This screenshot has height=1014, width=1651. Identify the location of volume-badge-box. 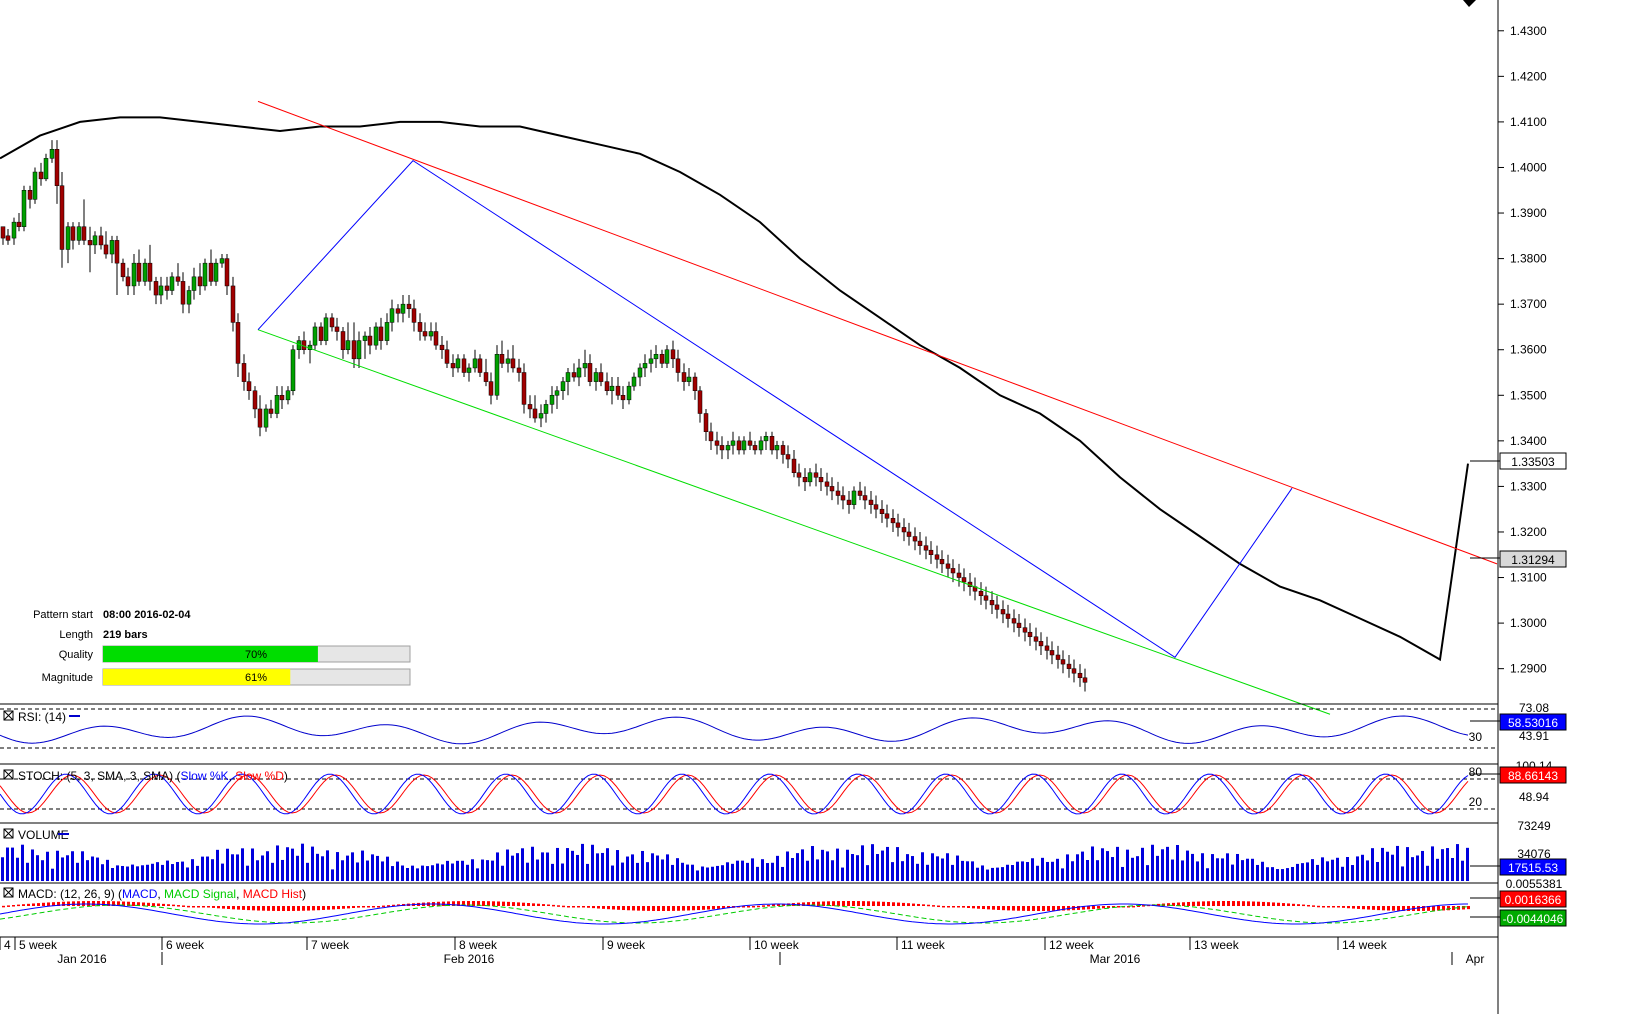
(1533, 867).